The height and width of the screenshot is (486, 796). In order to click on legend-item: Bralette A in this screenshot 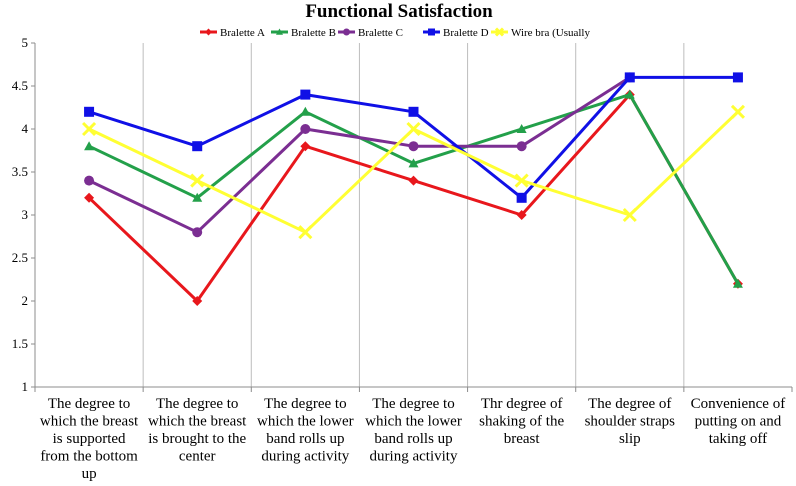, I will do `click(232, 33)`.